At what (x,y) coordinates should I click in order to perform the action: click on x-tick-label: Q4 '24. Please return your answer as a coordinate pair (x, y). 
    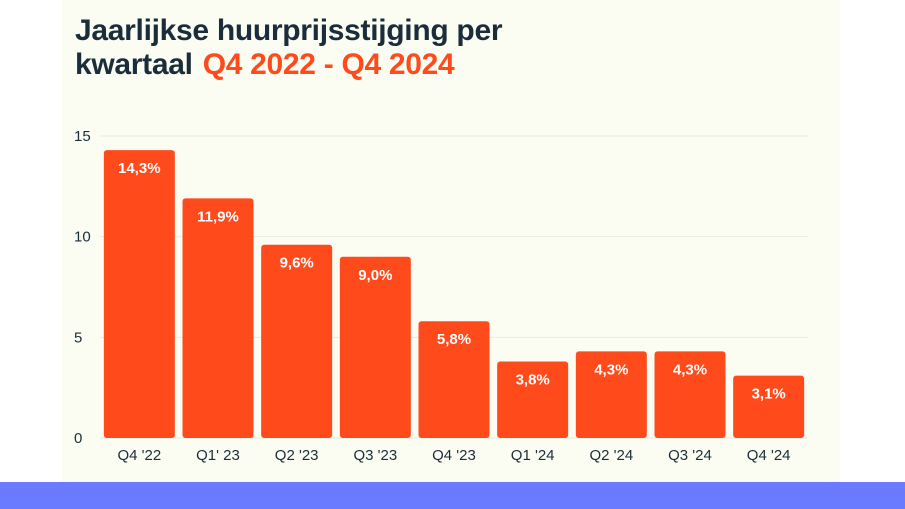
    Looking at the image, I should click on (769, 455).